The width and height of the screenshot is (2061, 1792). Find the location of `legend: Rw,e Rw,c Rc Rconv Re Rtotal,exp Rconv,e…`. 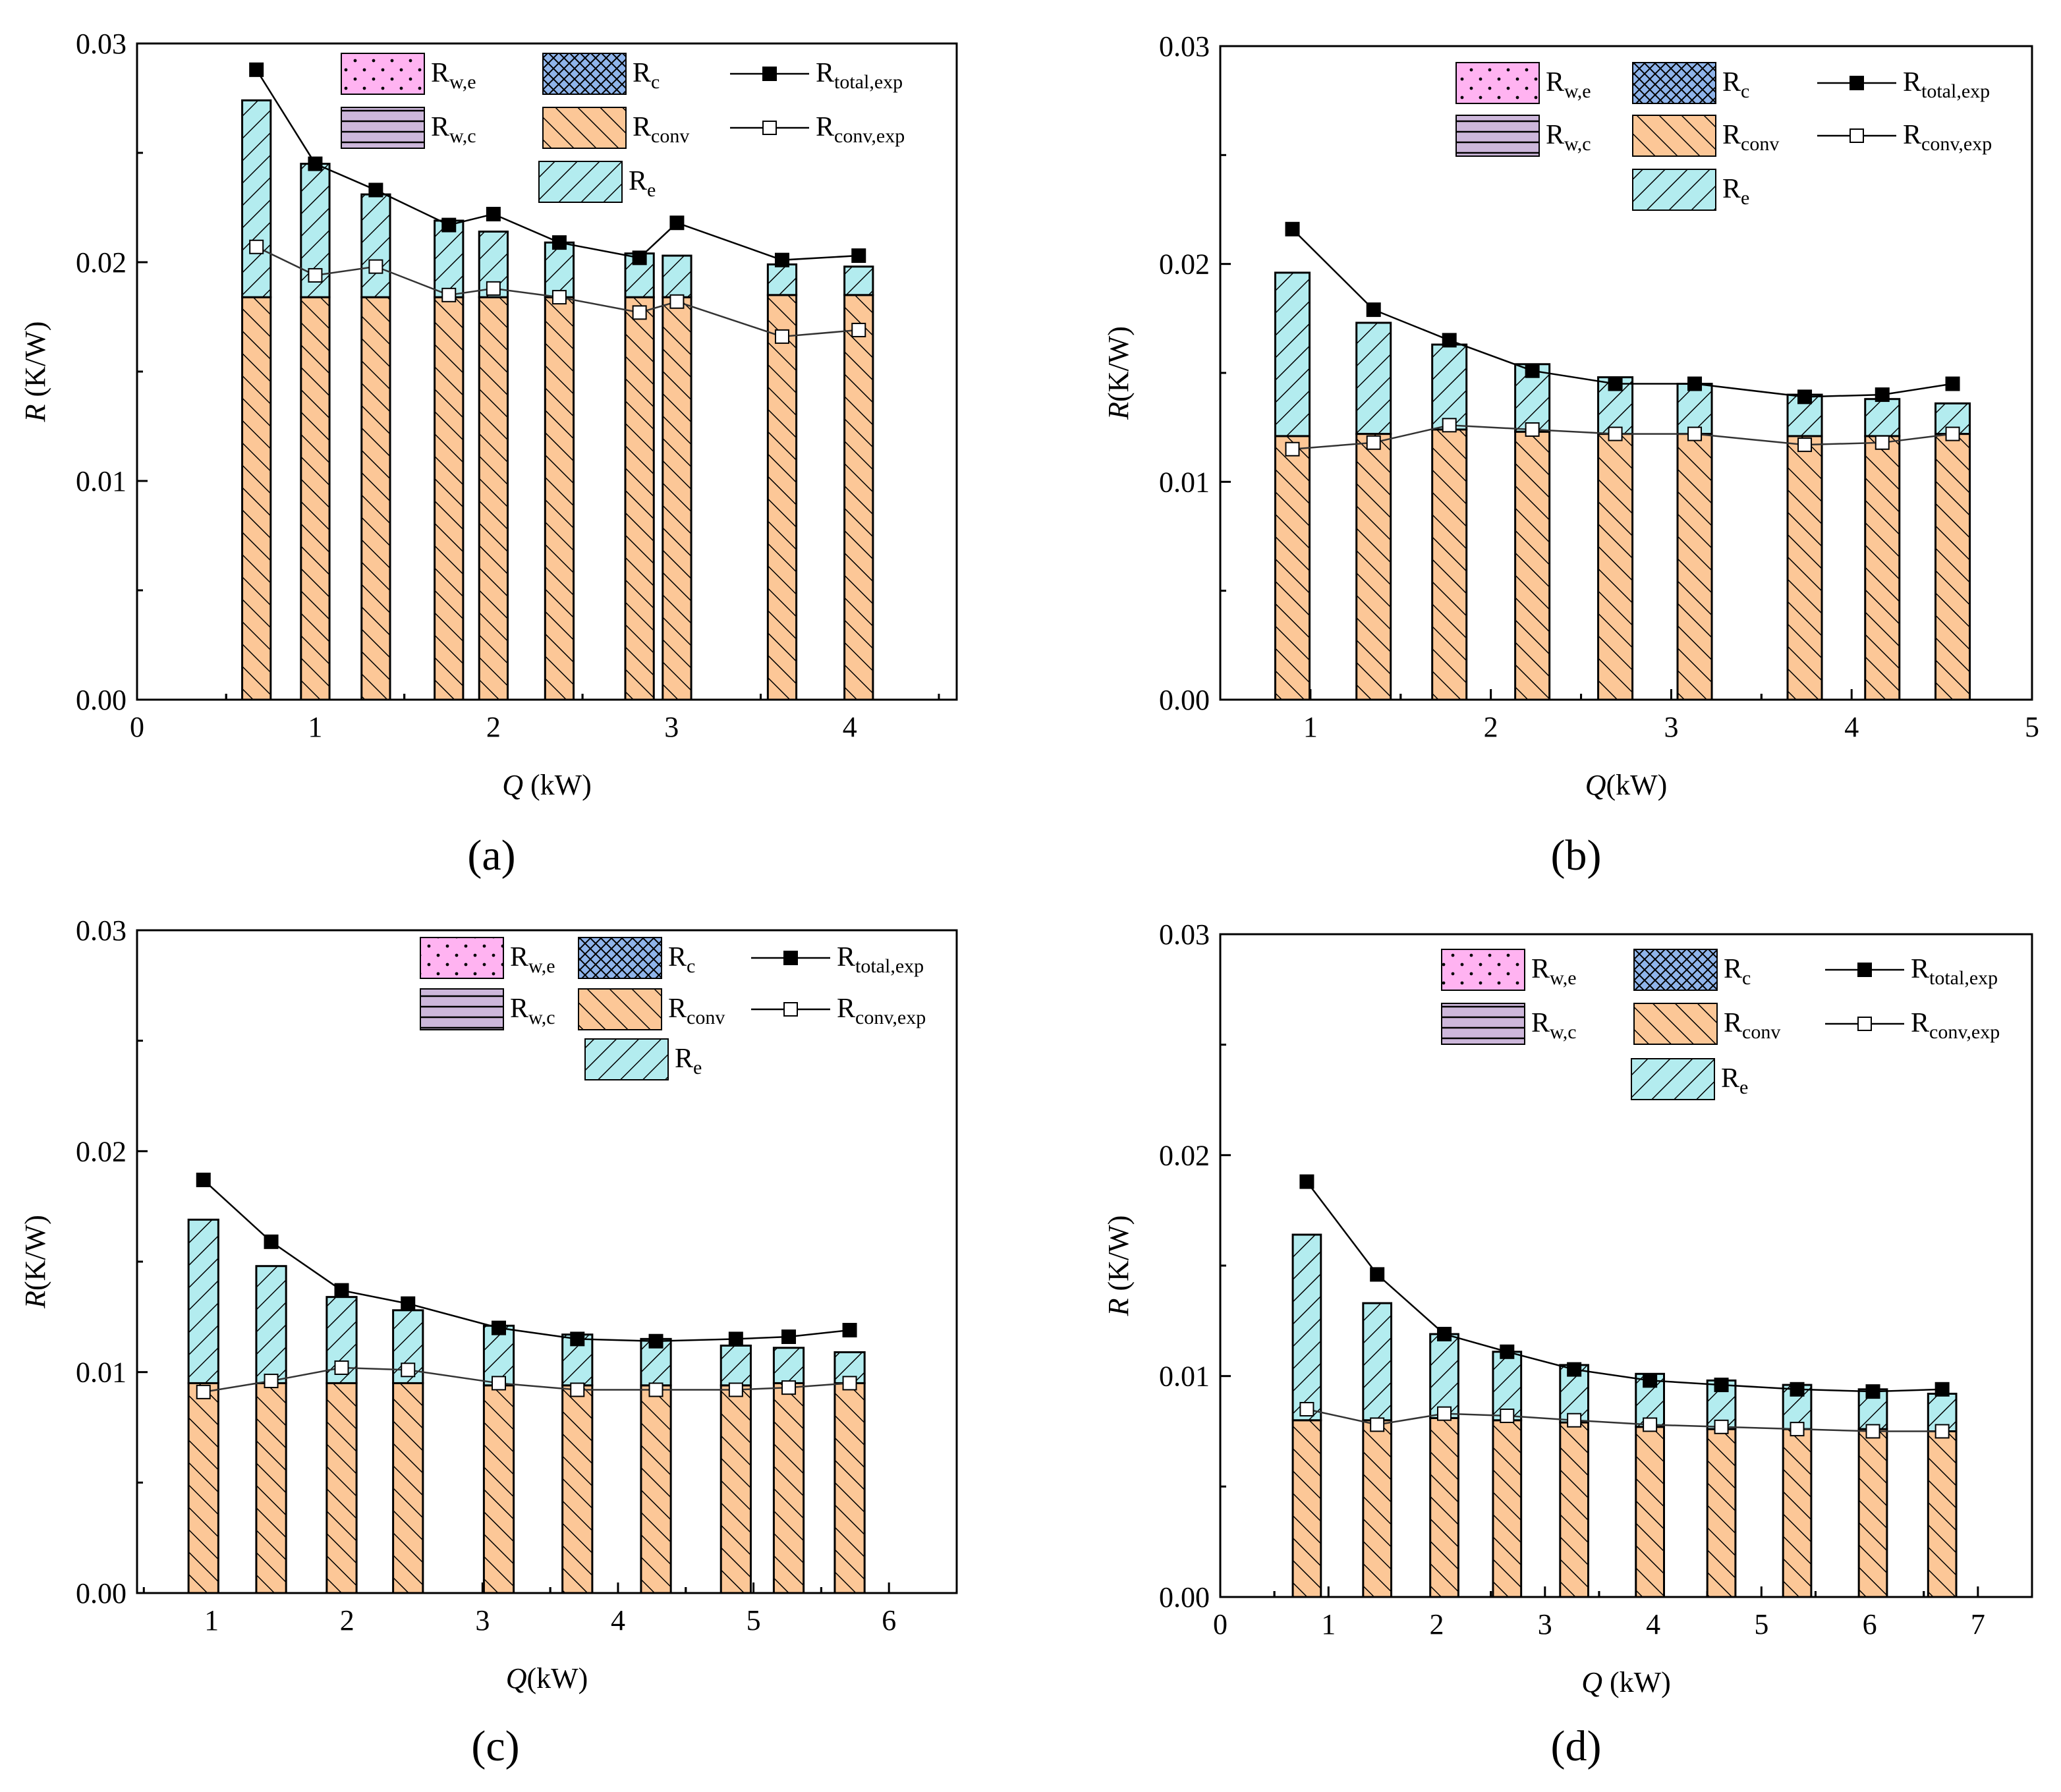

legend: Rw,e Rw,c Rc Rconv Re Rtotal,exp Rconv,e… is located at coordinates (623, 128).